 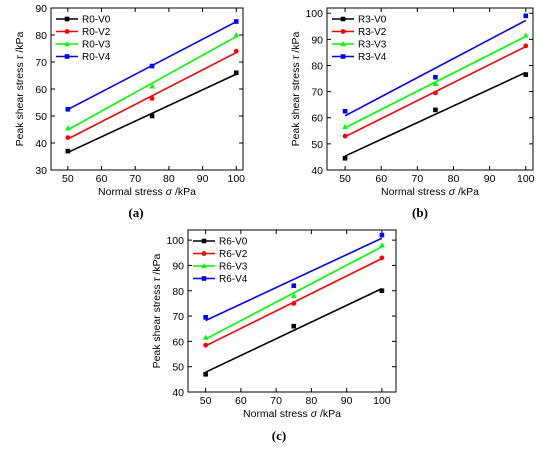 What do you see at coordinates (372, 45) in the screenshot?
I see `legend-label: R3-V3` at bounding box center [372, 45].